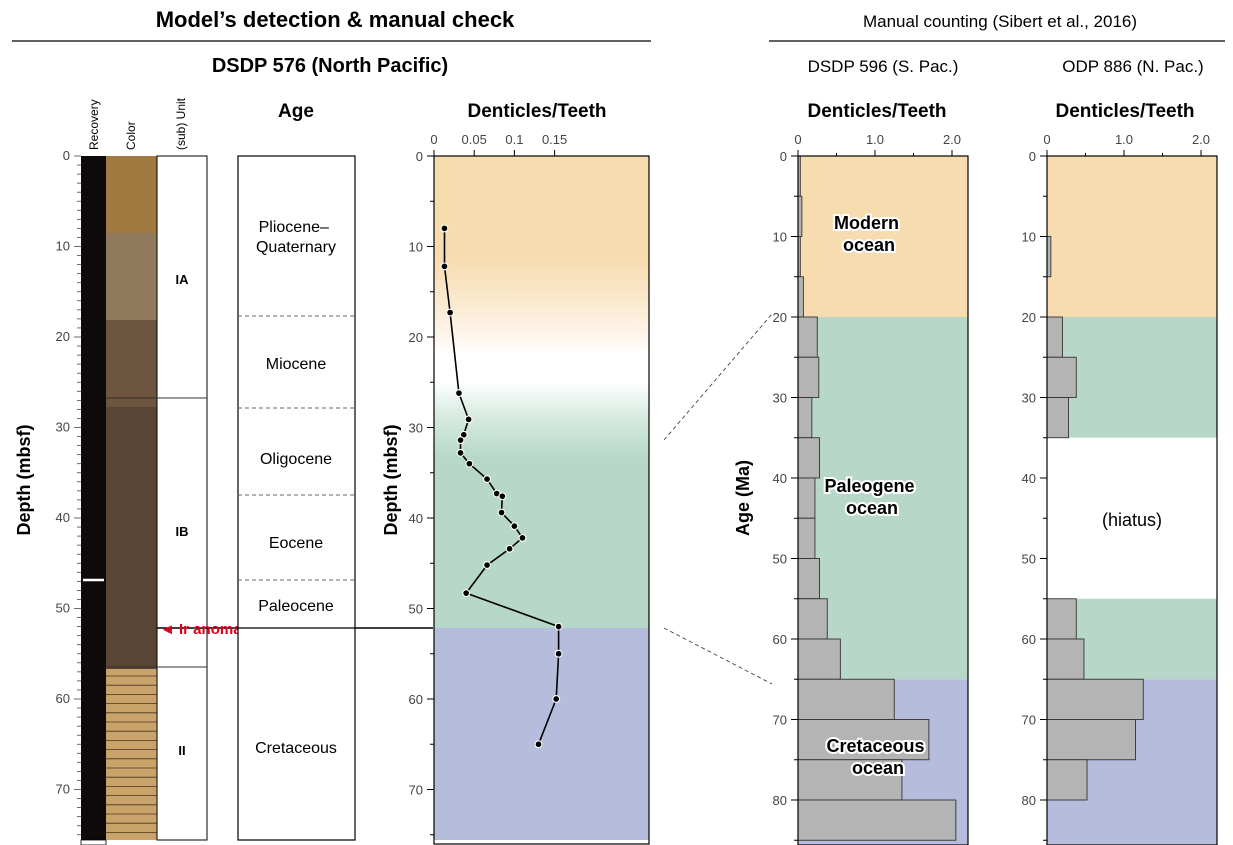  I want to click on bar-596-bars, so click(877, 498).